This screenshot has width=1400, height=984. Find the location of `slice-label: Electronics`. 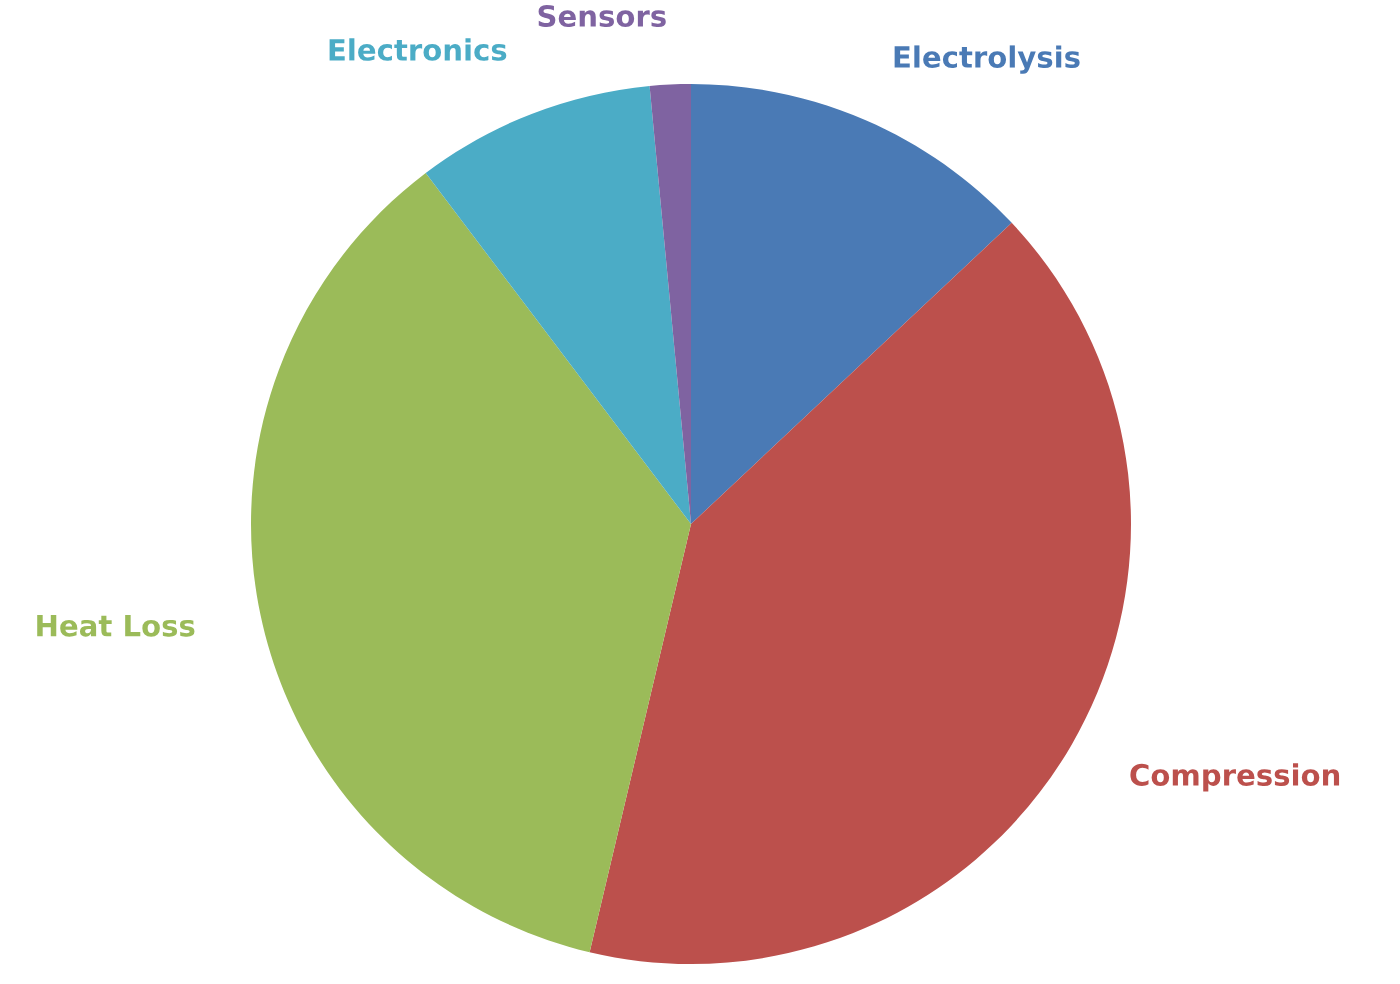

slice-label: Electronics is located at coordinates (418, 49).